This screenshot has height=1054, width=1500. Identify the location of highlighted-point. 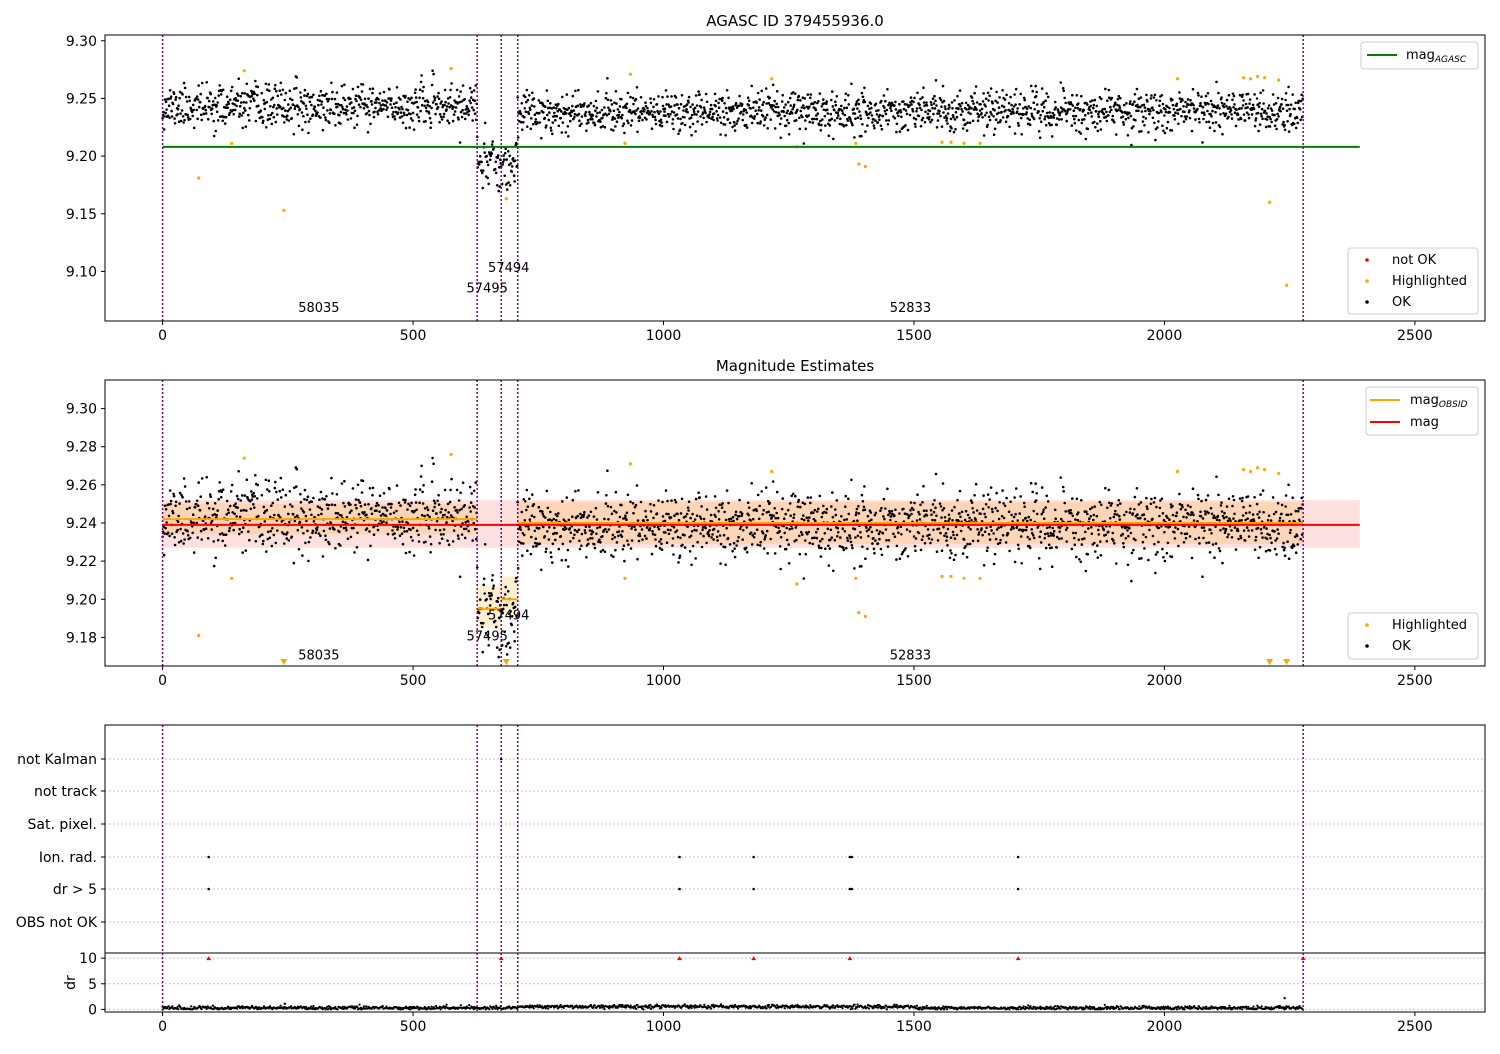
(941, 142).